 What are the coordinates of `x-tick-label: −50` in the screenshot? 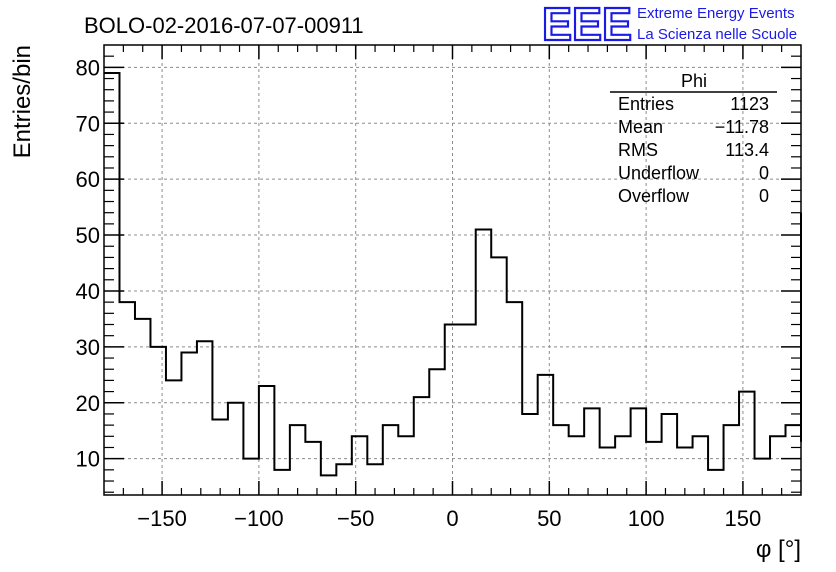 It's located at (355, 518).